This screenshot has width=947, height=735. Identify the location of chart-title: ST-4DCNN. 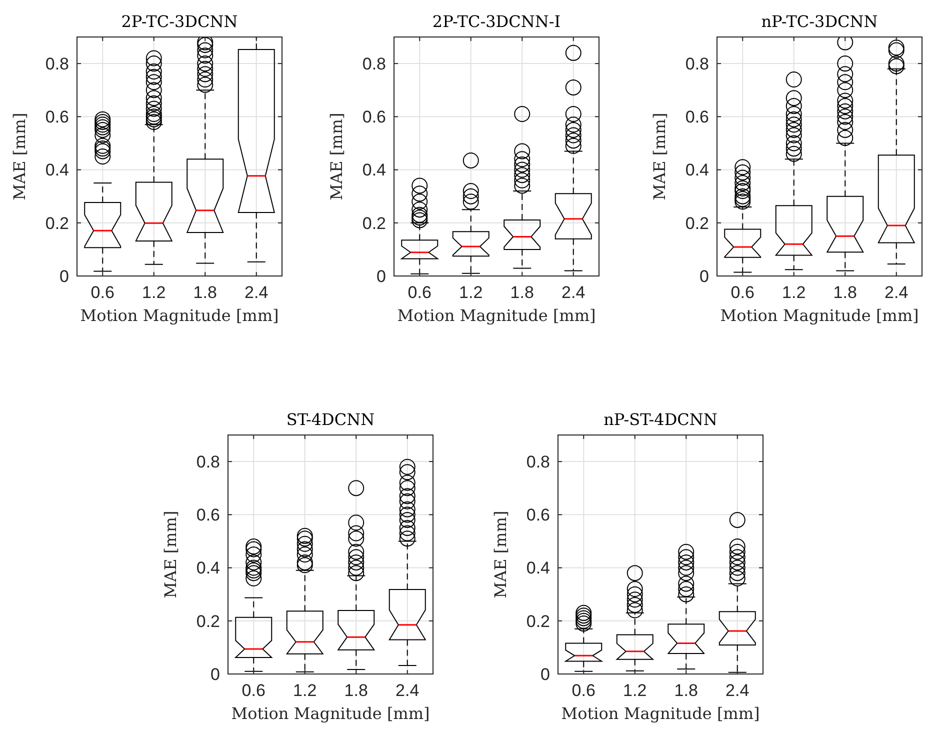
(330, 419).